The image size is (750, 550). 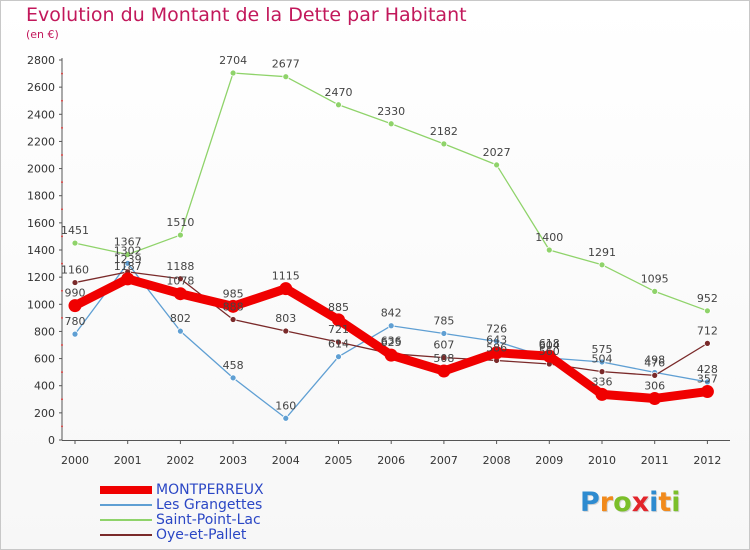 I want to click on data-label: 1187, so click(x=128, y=266).